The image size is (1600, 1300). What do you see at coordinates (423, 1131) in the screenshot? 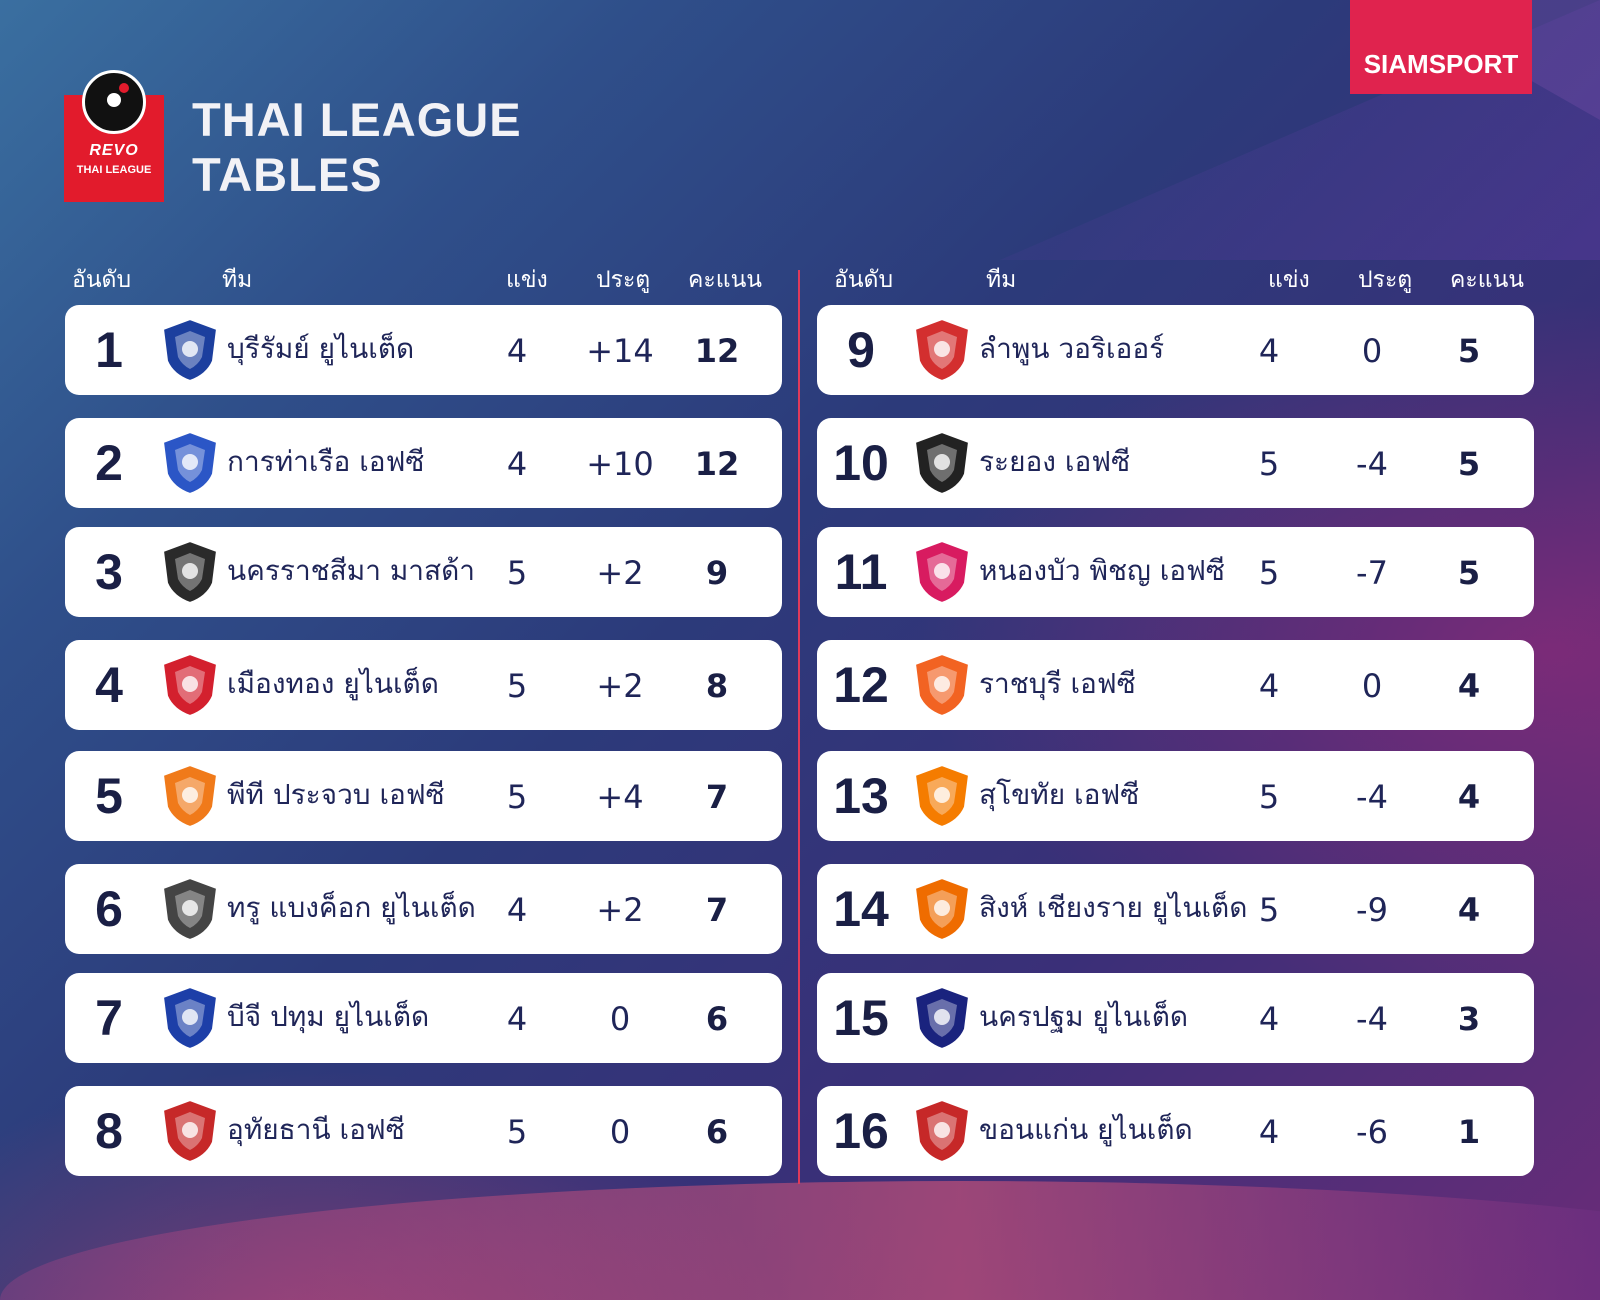
I see `table-row: 8 อุทัยธานี เอฟซี 5 0 6` at bounding box center [423, 1131].